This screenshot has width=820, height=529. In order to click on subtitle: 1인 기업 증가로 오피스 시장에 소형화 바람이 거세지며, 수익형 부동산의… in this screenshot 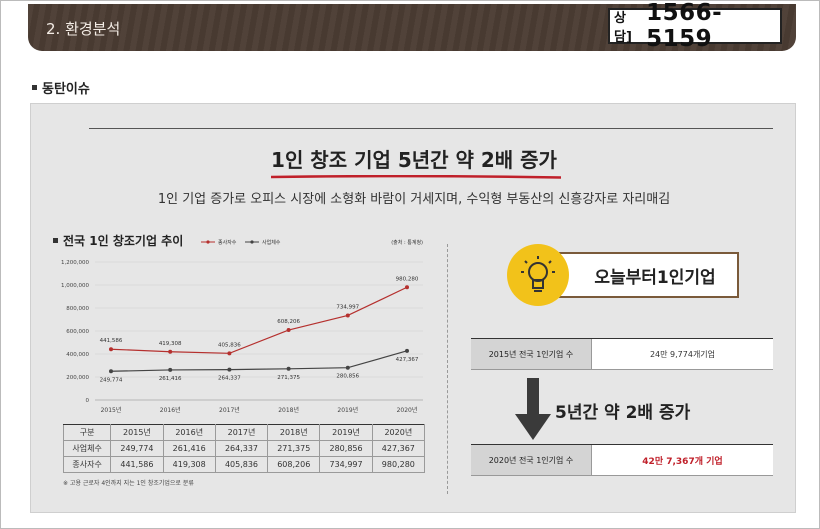, I will do `click(414, 199)`.